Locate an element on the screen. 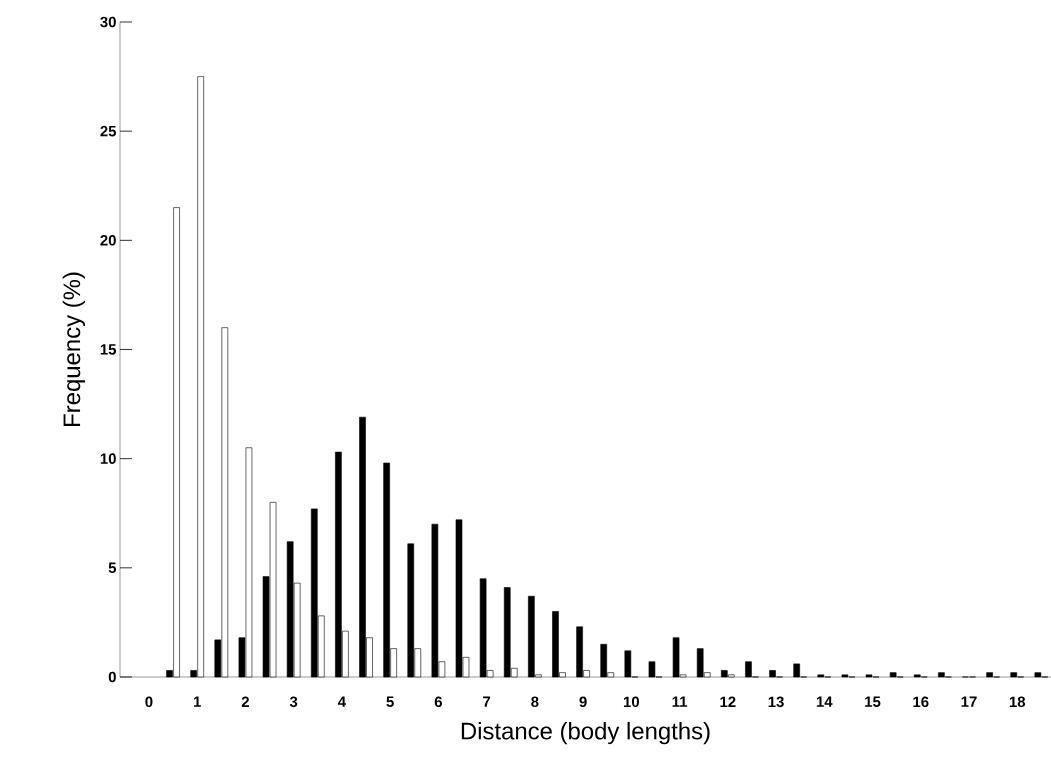 The height and width of the screenshot is (776, 1051). y-tick-label: 25 is located at coordinates (108, 131).